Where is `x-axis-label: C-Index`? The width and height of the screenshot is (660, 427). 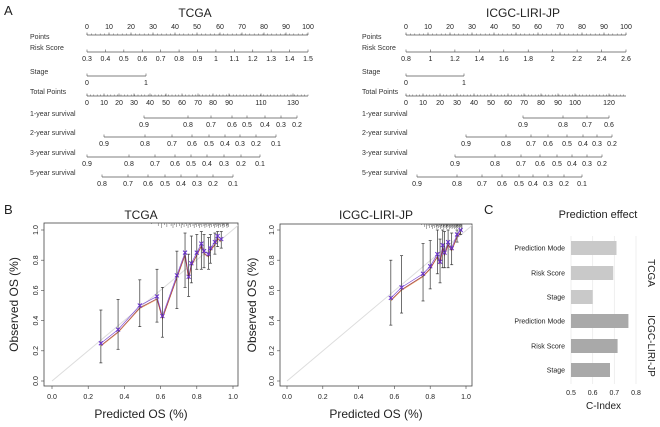
x-axis-label: C-Index is located at coordinates (603, 406).